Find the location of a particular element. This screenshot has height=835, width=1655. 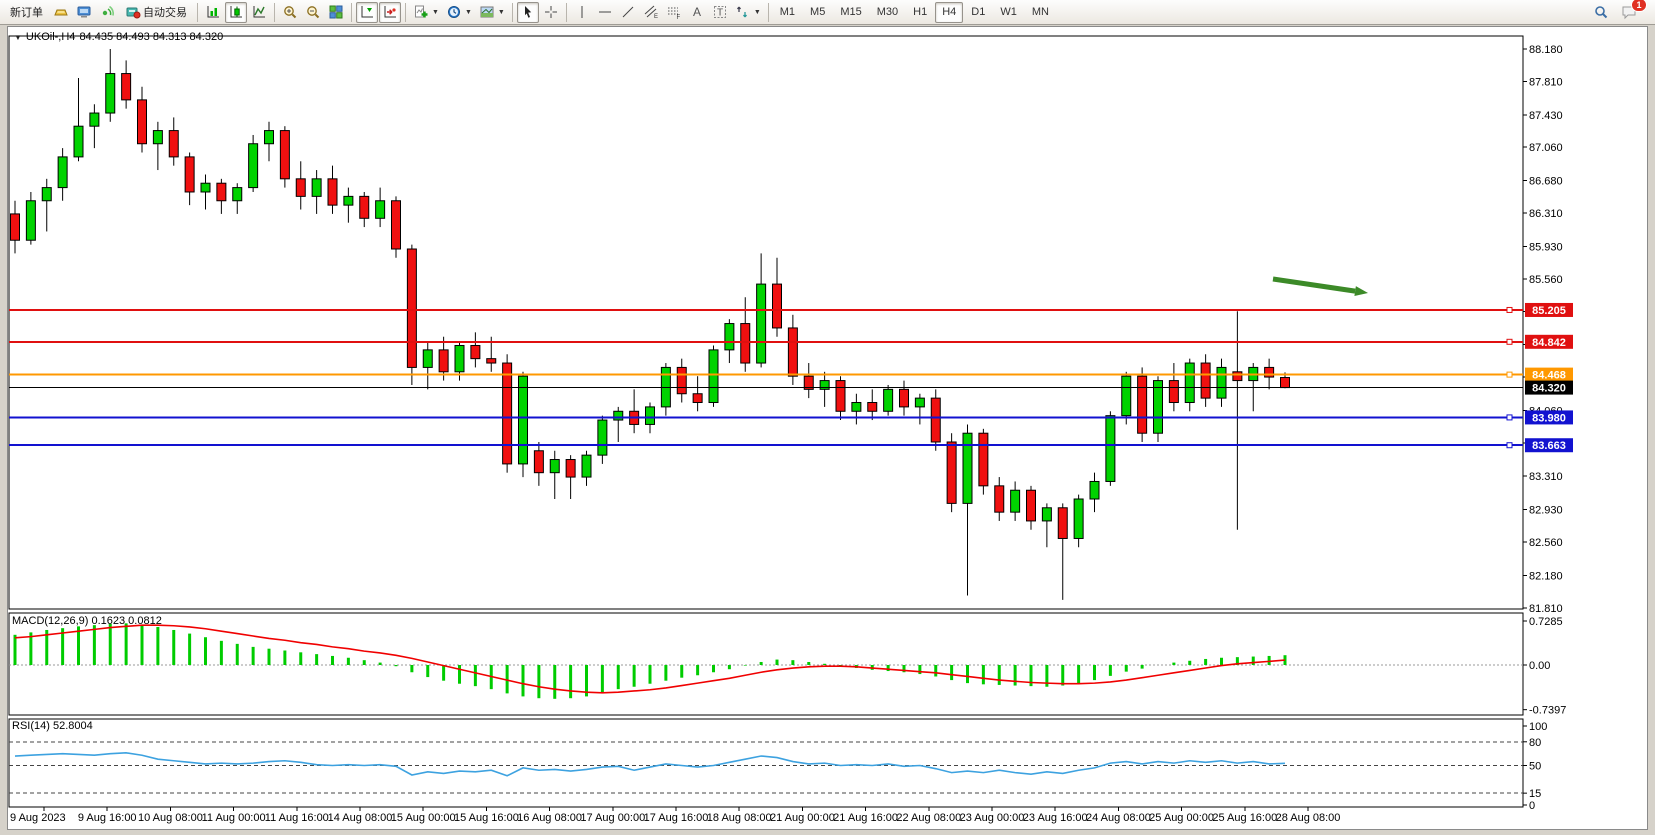

toolbar-right: 1 is located at coordinates (1620, 11).